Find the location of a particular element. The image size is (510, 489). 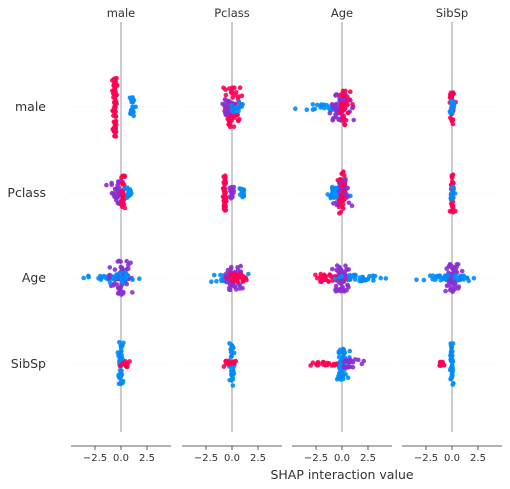

cell-Pclass-SibSp is located at coordinates (452, 193).